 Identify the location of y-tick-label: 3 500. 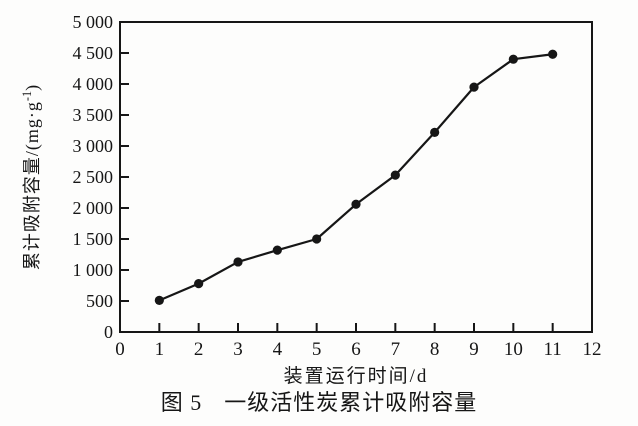
(93, 115).